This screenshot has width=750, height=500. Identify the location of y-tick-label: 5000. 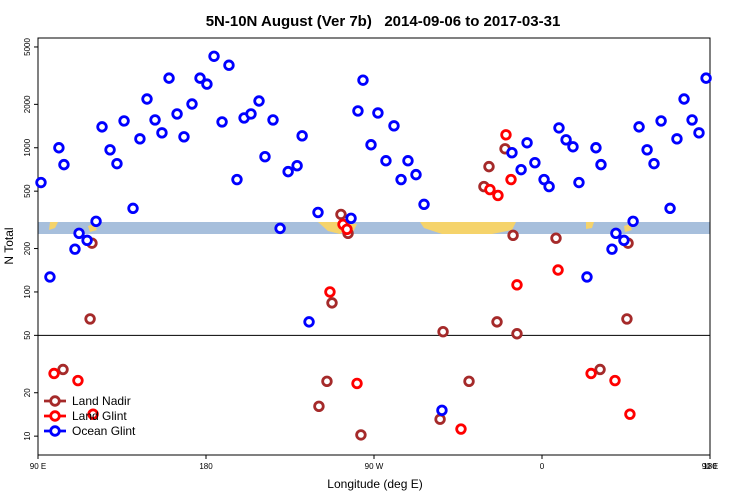
(27, 47).